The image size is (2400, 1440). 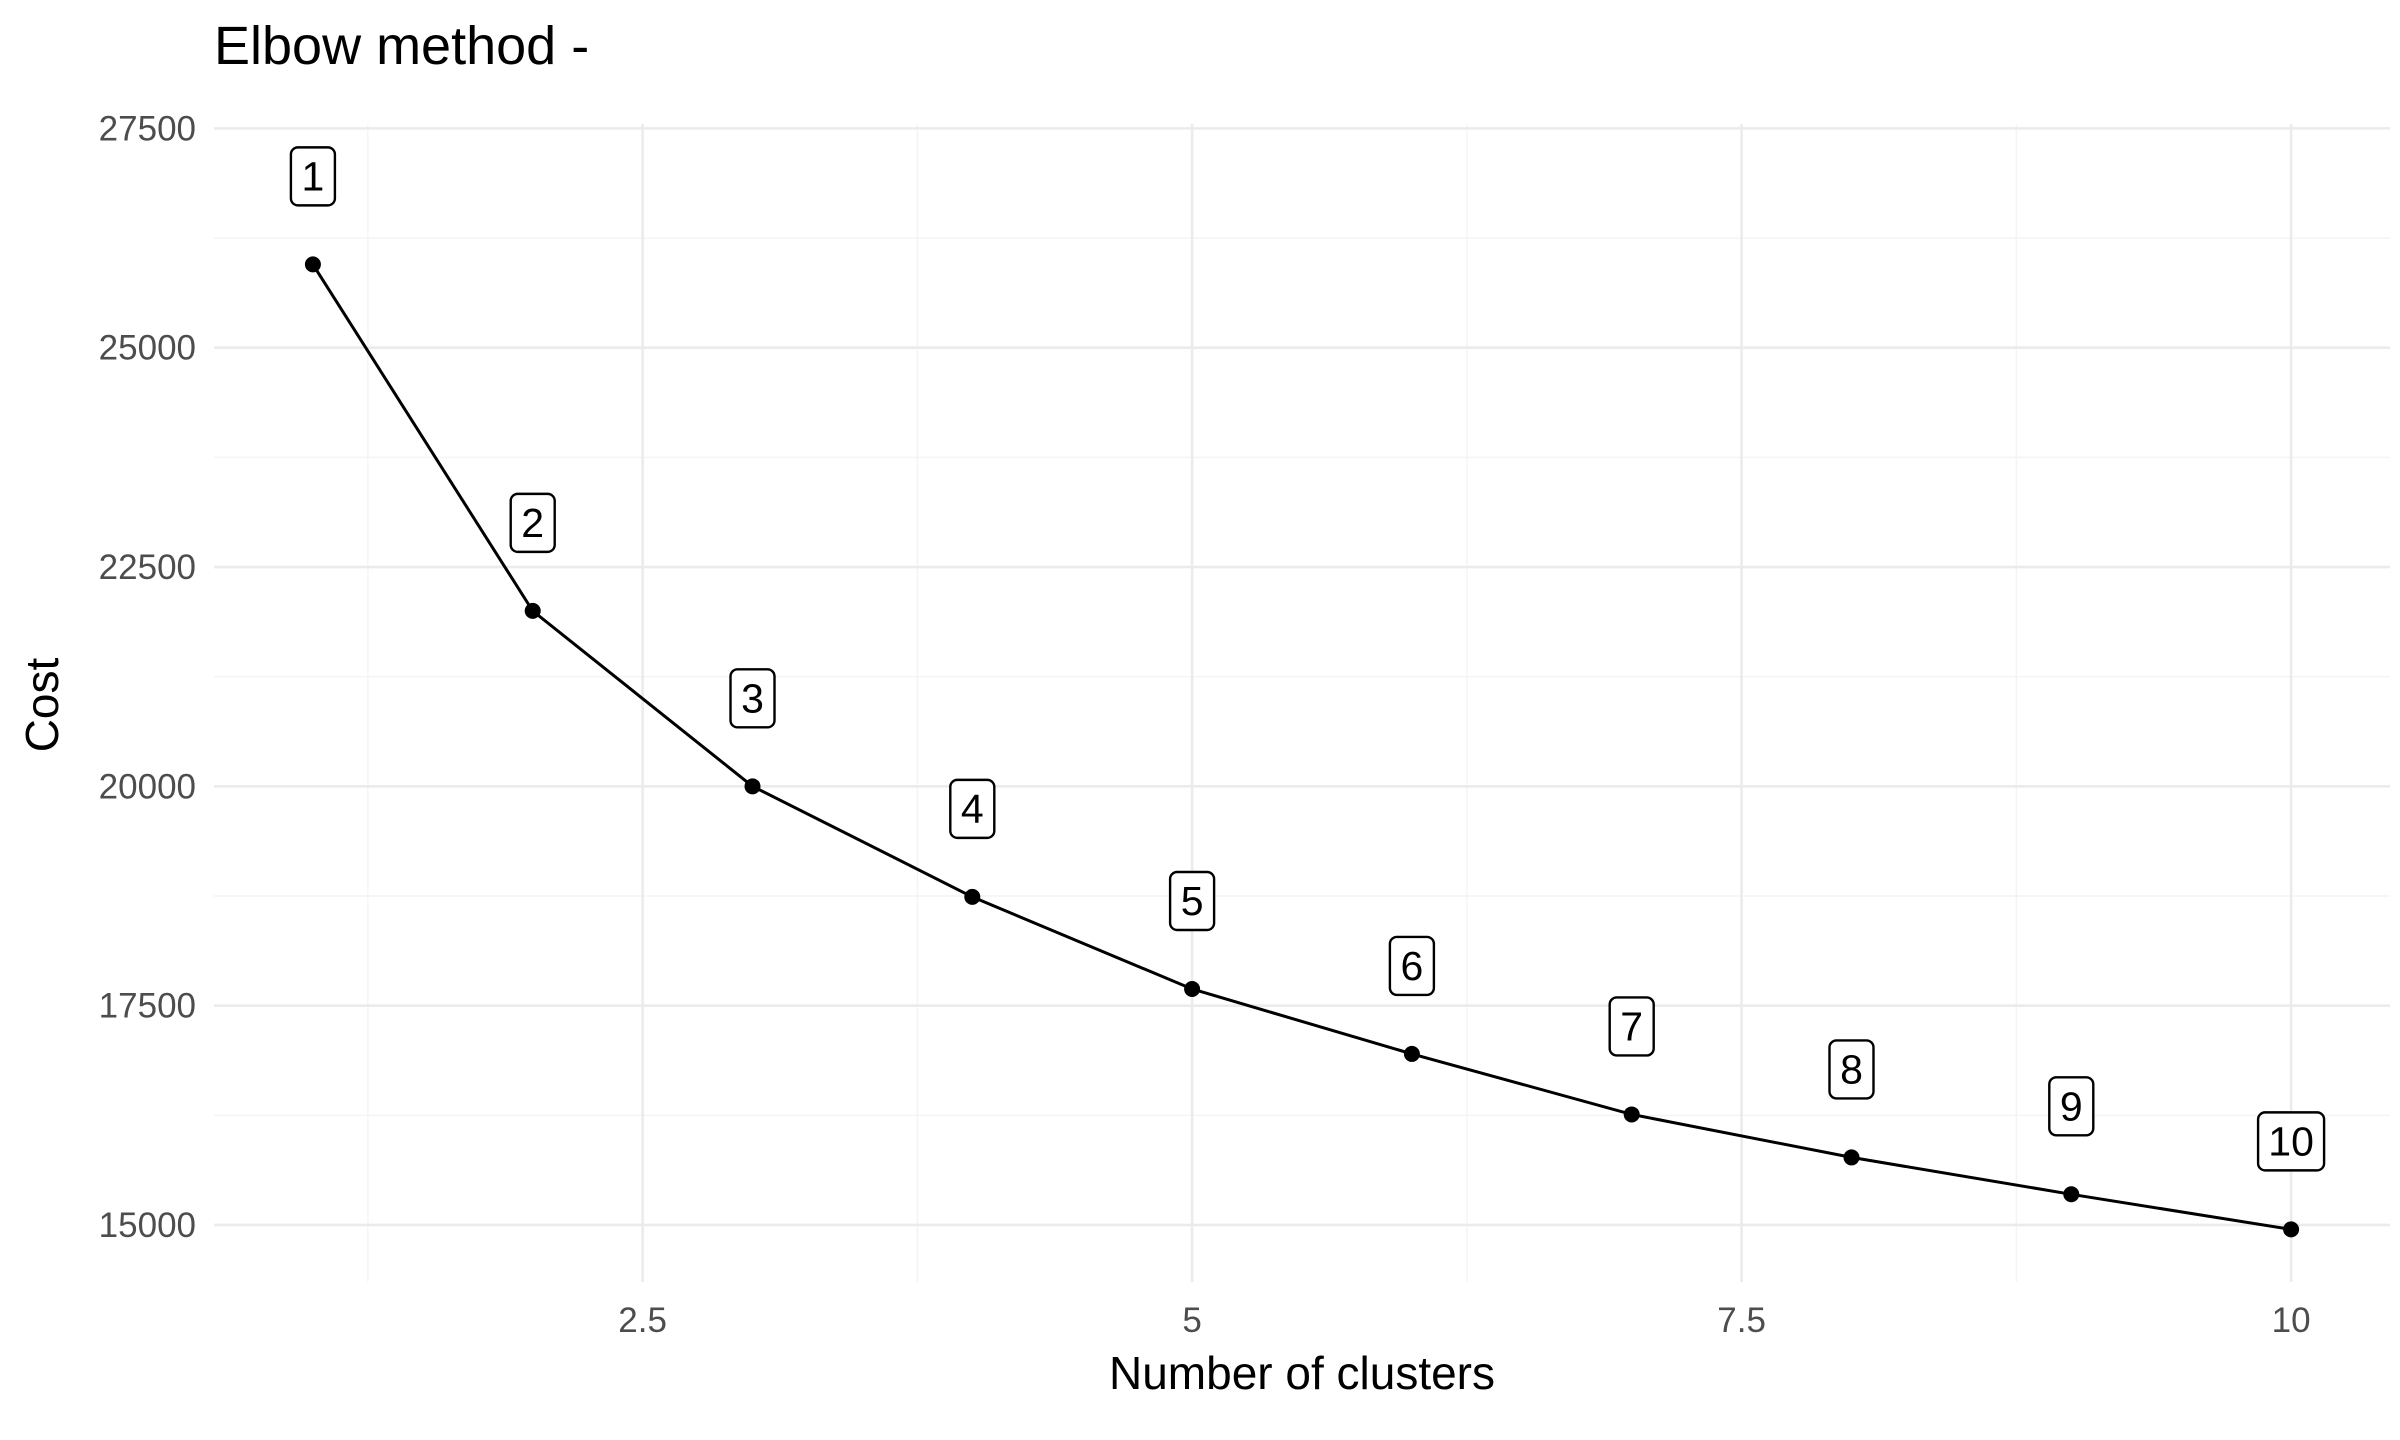 I want to click on x-axis-title: Number of clusters, so click(x=1302, y=1373).